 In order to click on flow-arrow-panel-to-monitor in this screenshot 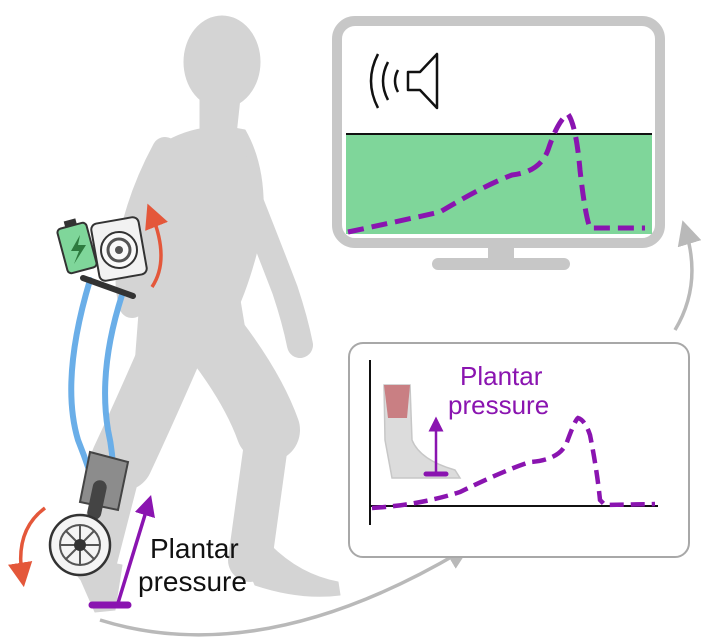, I will do `click(687, 275)`.